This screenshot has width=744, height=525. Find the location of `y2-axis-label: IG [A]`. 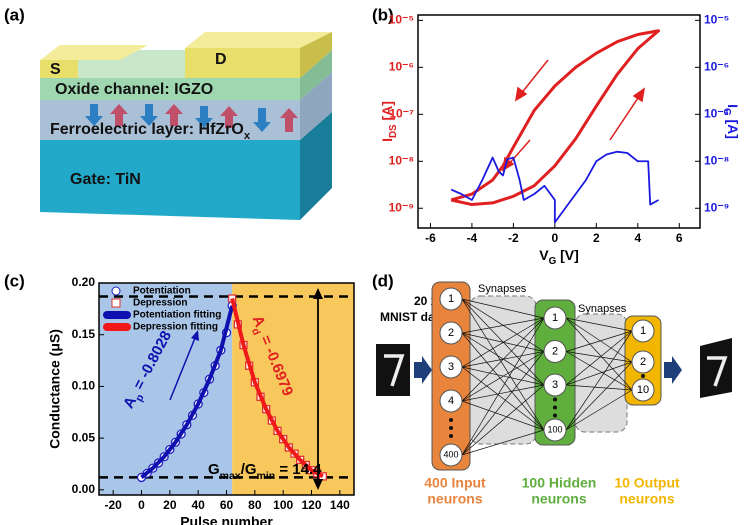

y2-axis-label: IG [A] is located at coordinates (731, 121).